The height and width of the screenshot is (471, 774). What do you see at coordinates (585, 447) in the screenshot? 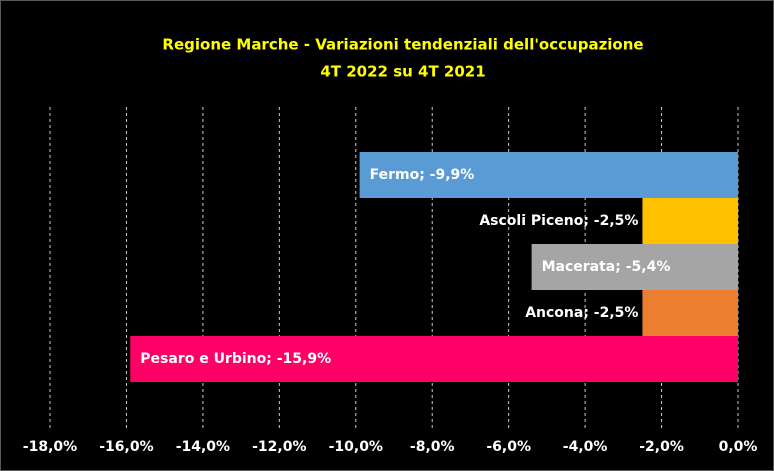
I see `x-tick-label: -4,0%` at bounding box center [585, 447].